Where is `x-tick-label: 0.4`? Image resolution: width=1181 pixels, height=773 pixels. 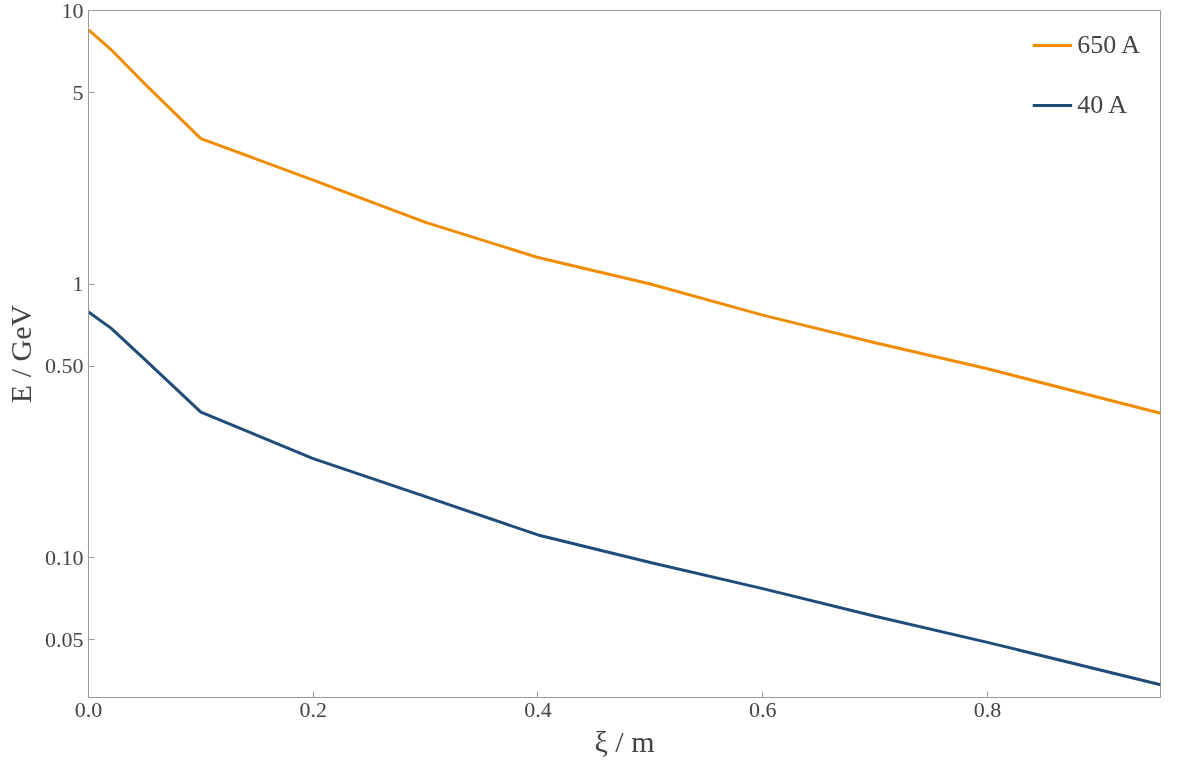 x-tick-label: 0.4 is located at coordinates (538, 709).